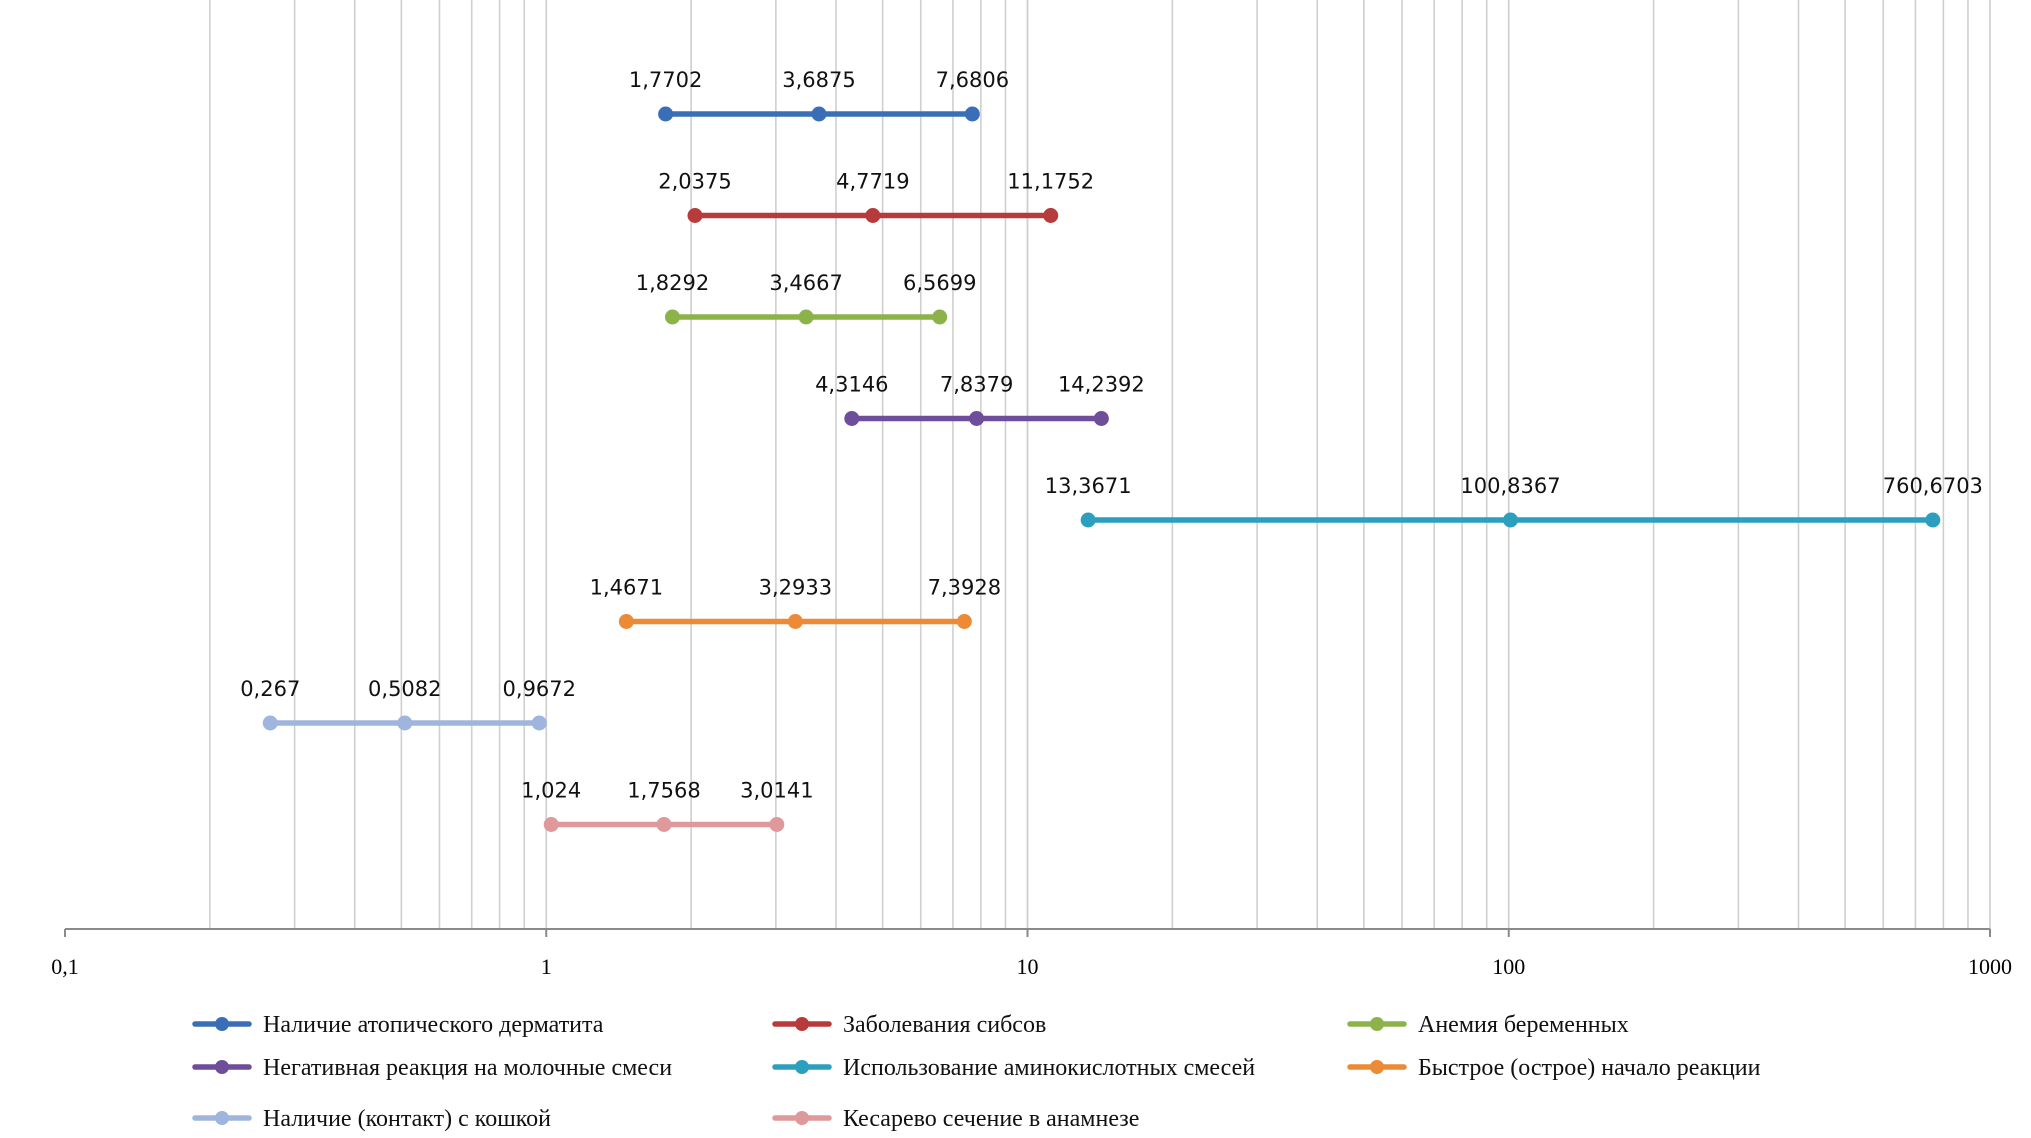 The height and width of the screenshot is (1138, 2031). What do you see at coordinates (1508, 966) in the screenshot?
I see `x-tick-label: 100` at bounding box center [1508, 966].